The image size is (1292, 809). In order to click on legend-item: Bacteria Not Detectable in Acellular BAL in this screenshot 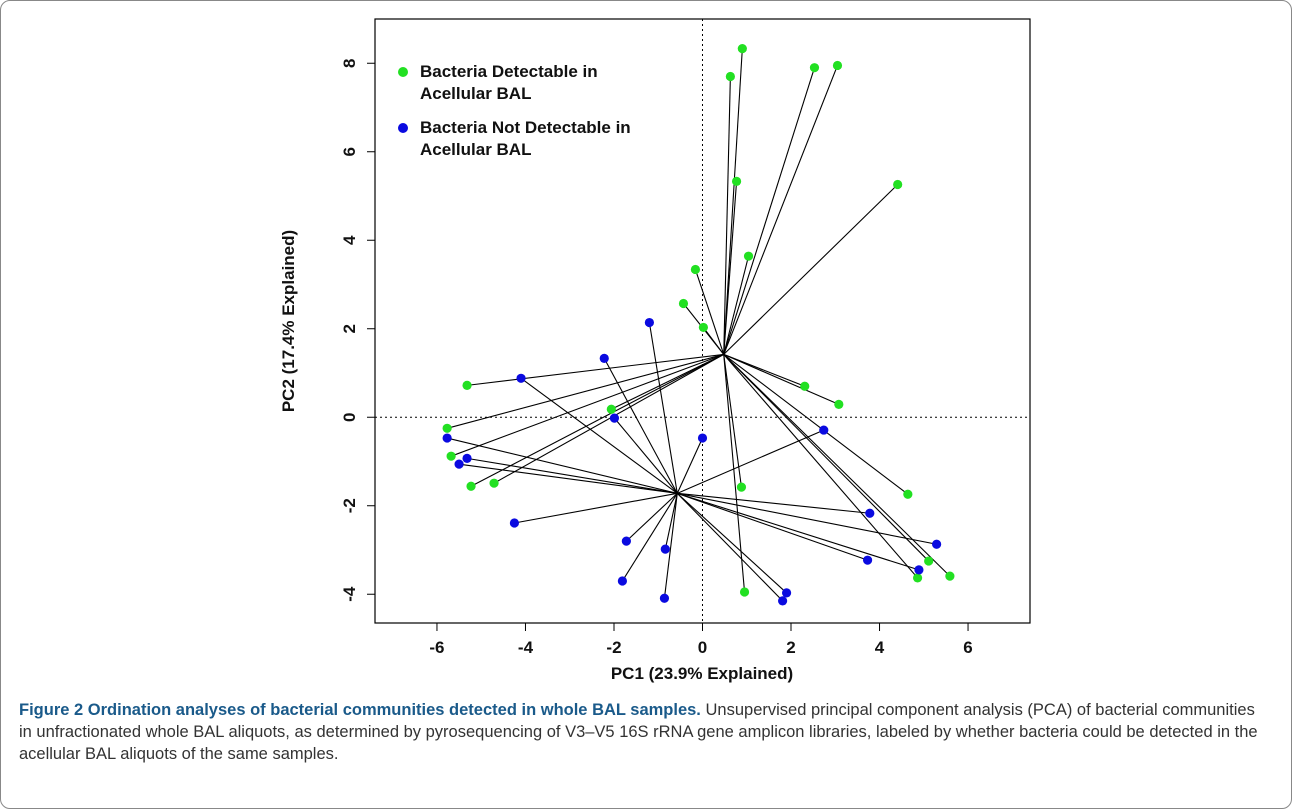, I will do `click(521, 139)`.